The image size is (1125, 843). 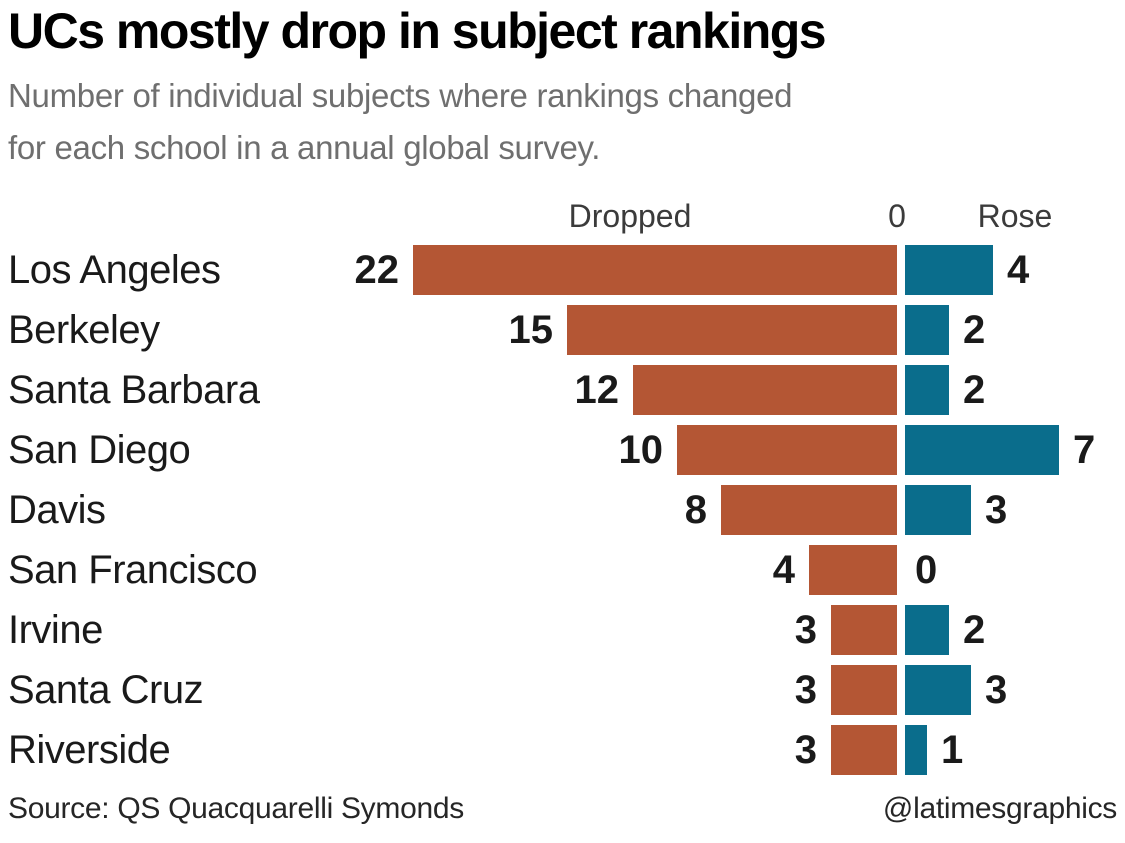 I want to click on rose-value: 1, so click(x=952, y=750).